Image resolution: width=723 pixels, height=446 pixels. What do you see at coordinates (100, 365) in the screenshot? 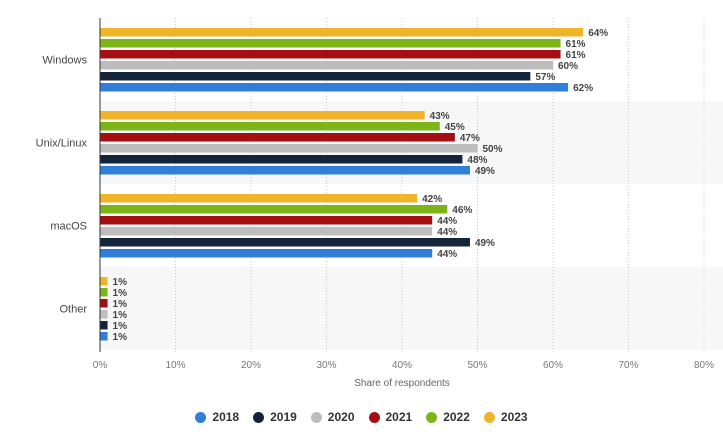
I see `x-tick-label: 0%` at bounding box center [100, 365].